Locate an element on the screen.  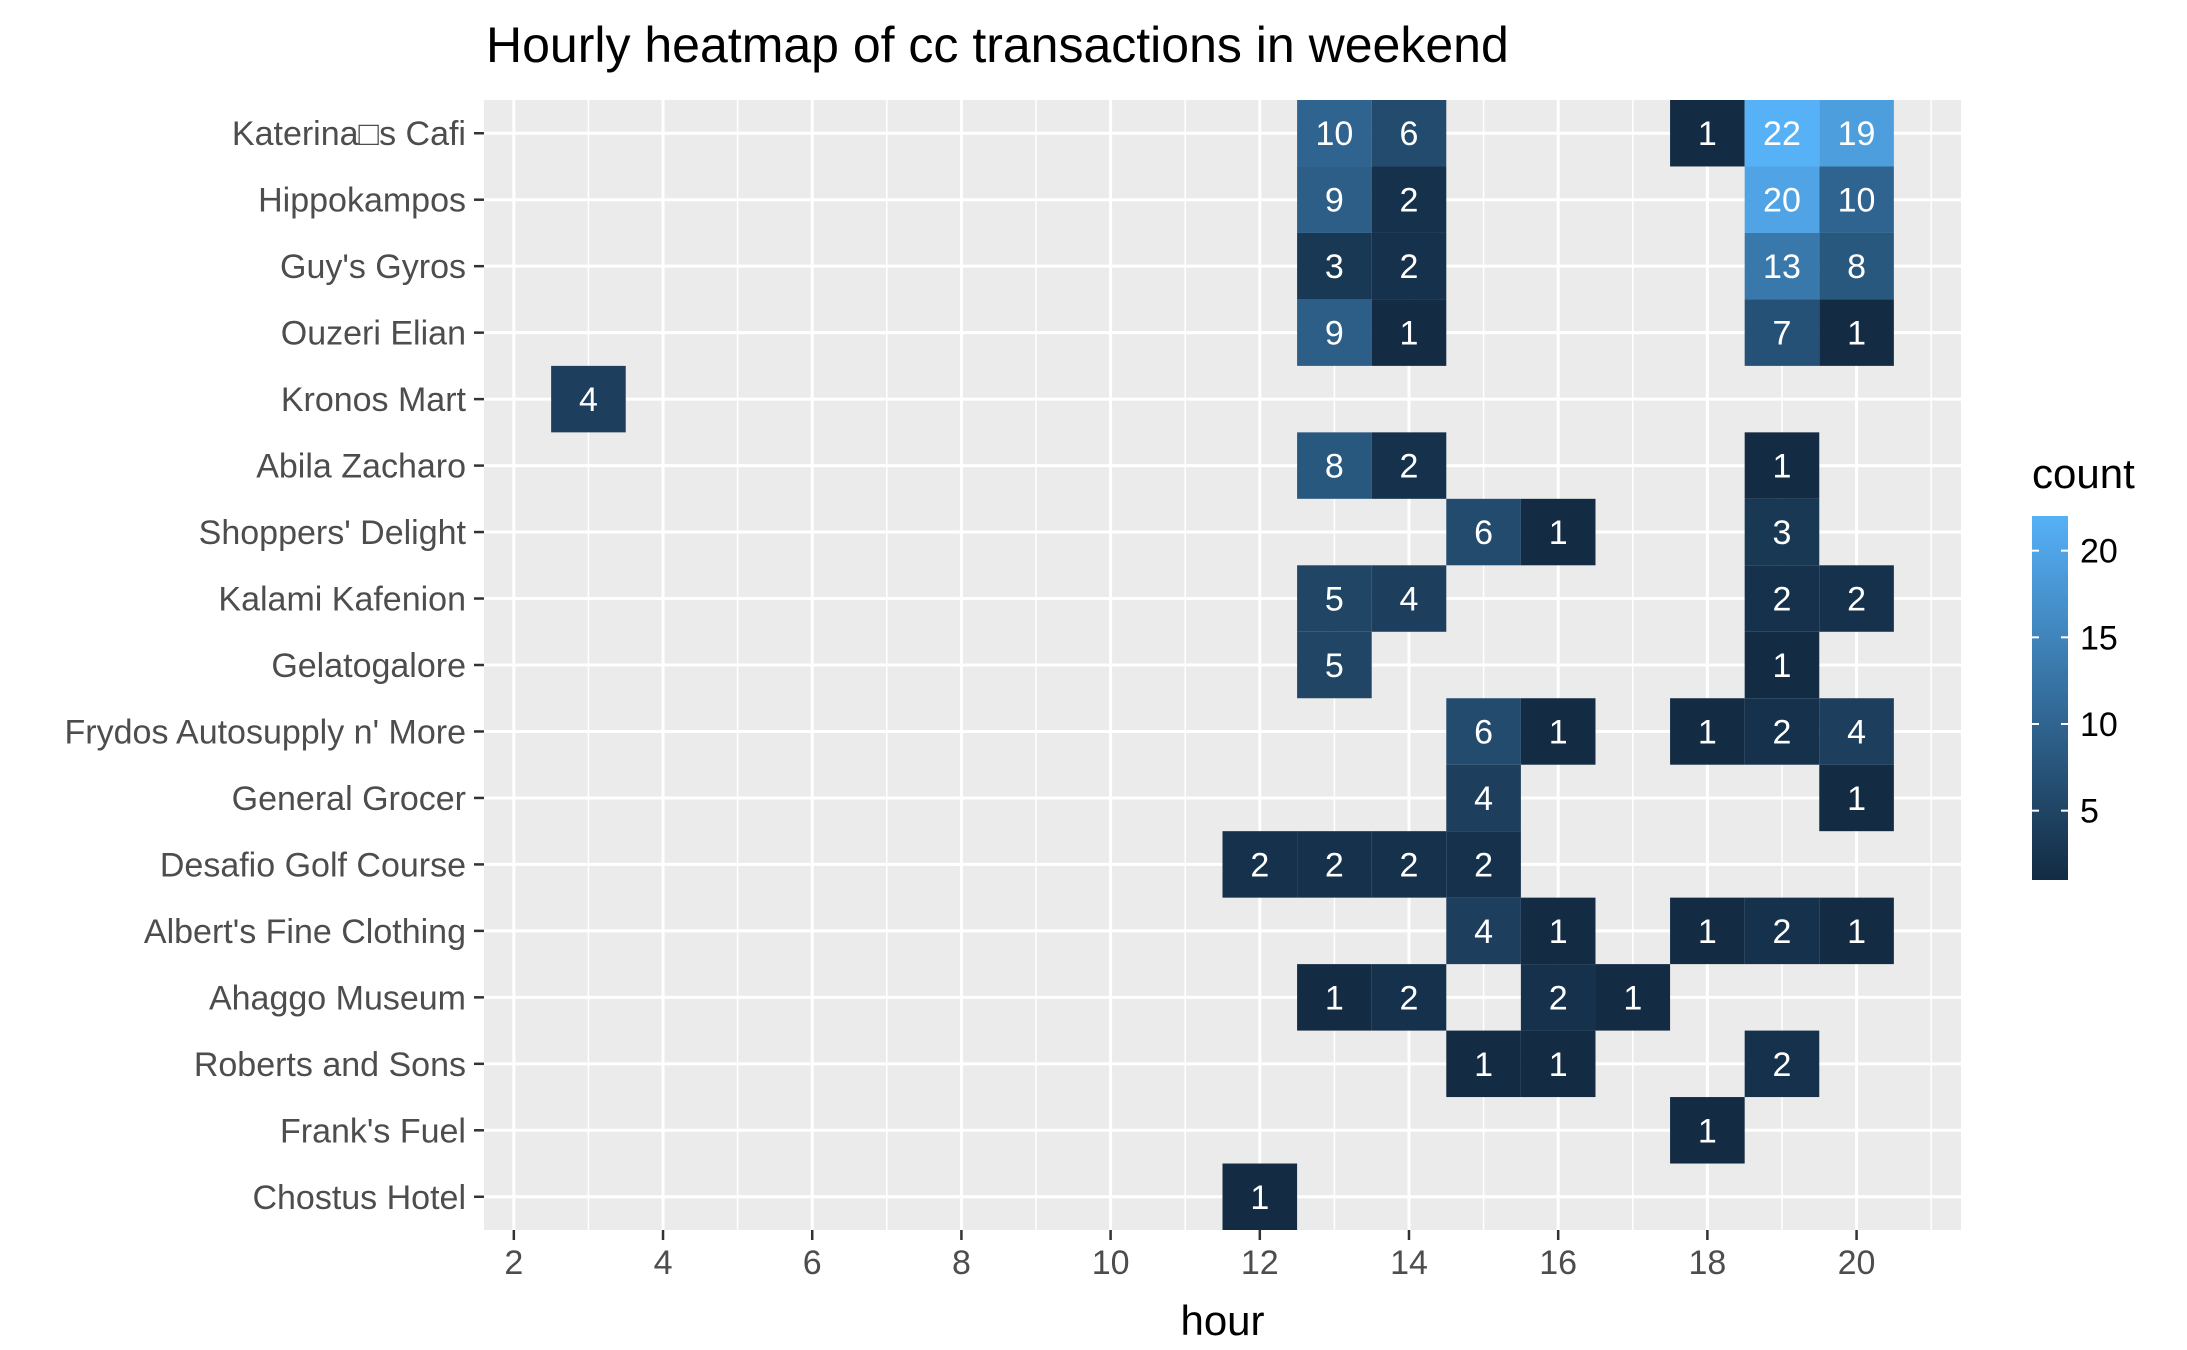
y-tick-label: Chostus Hotel is located at coordinates (359, 1198).